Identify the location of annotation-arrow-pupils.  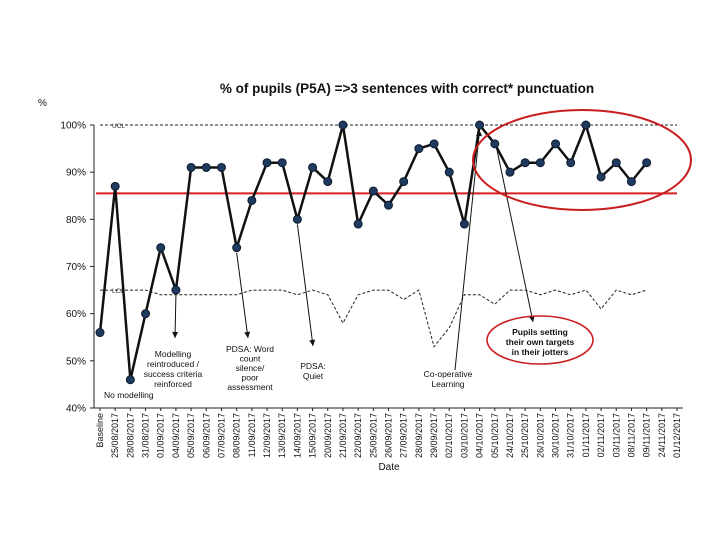
(515, 235).